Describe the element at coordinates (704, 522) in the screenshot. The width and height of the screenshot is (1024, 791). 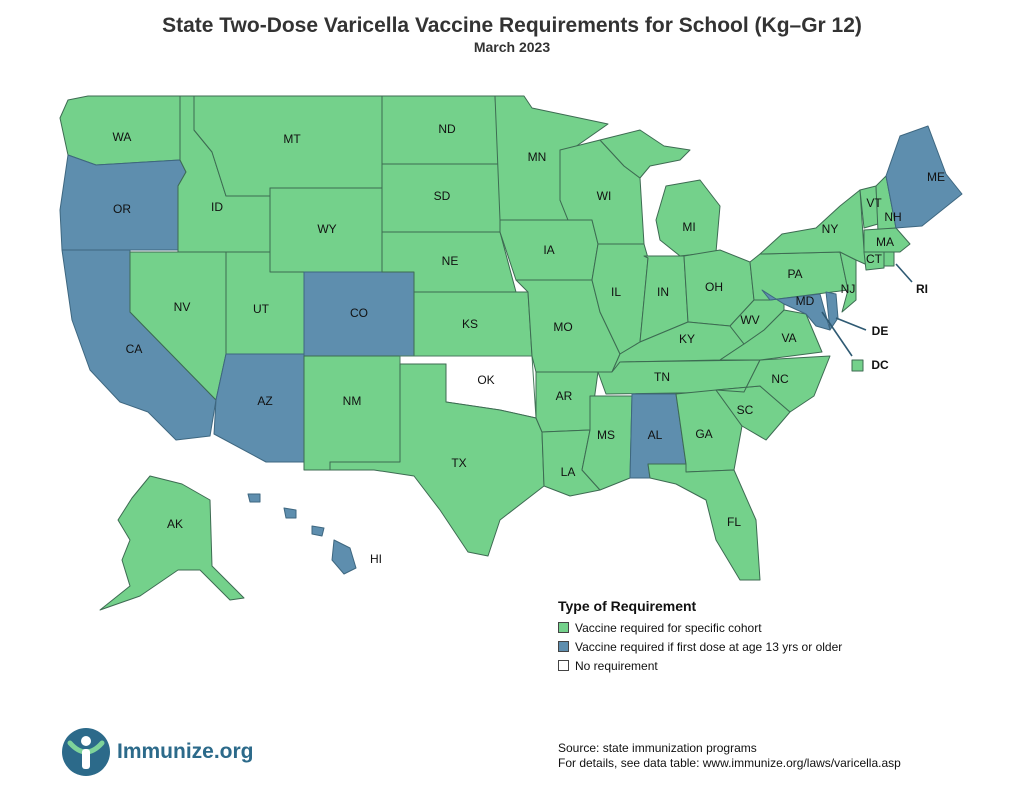
I see `state-FL` at that location.